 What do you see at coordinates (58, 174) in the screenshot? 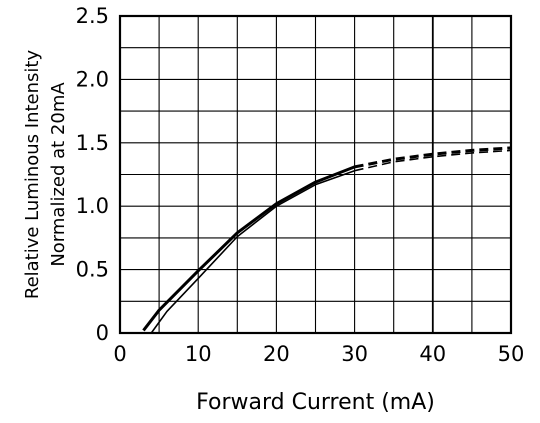
I see `y-axis-title-line-2: Normalized at 20mA` at bounding box center [58, 174].